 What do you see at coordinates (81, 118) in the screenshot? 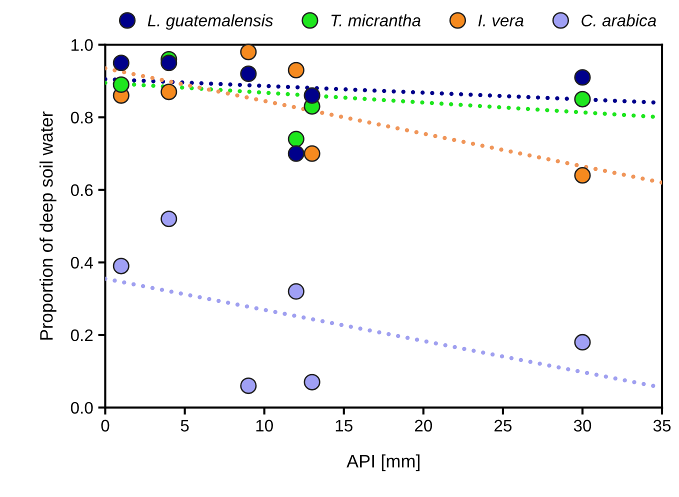
I see `y-tick-label: 0.8` at bounding box center [81, 118].